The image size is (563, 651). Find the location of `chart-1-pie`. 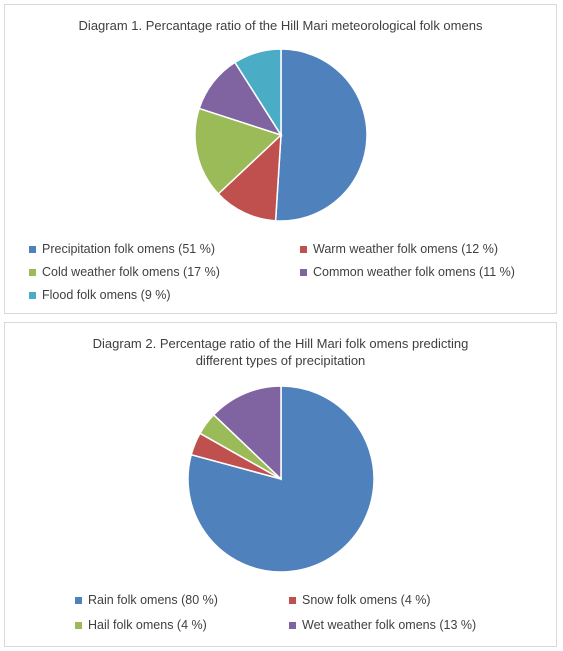

chart-1-pie is located at coordinates (281, 135).